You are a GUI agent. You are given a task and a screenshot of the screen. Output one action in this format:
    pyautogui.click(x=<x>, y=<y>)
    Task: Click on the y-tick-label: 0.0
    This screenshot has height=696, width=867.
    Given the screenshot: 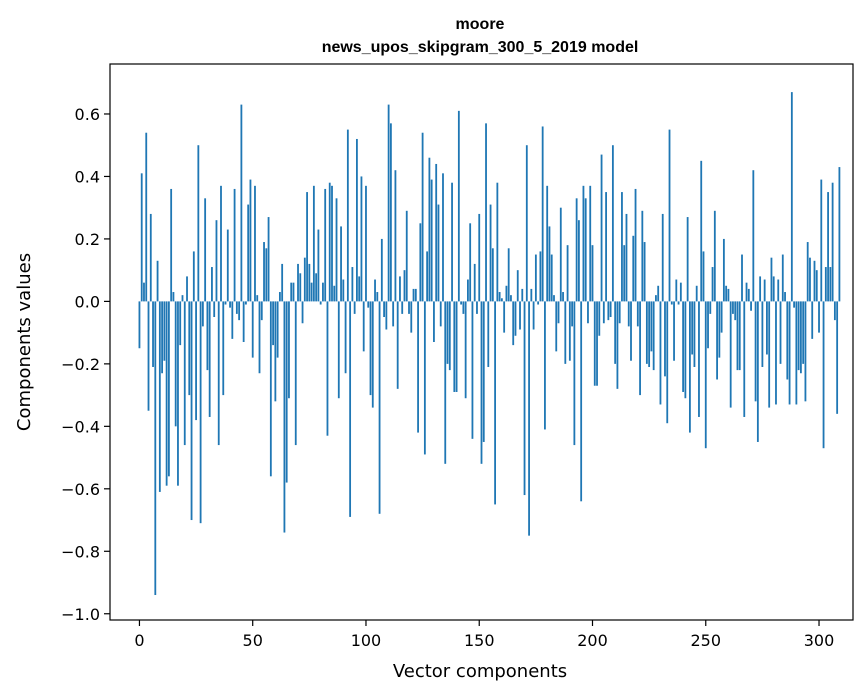 What is the action you would take?
    pyautogui.click(x=87, y=301)
    